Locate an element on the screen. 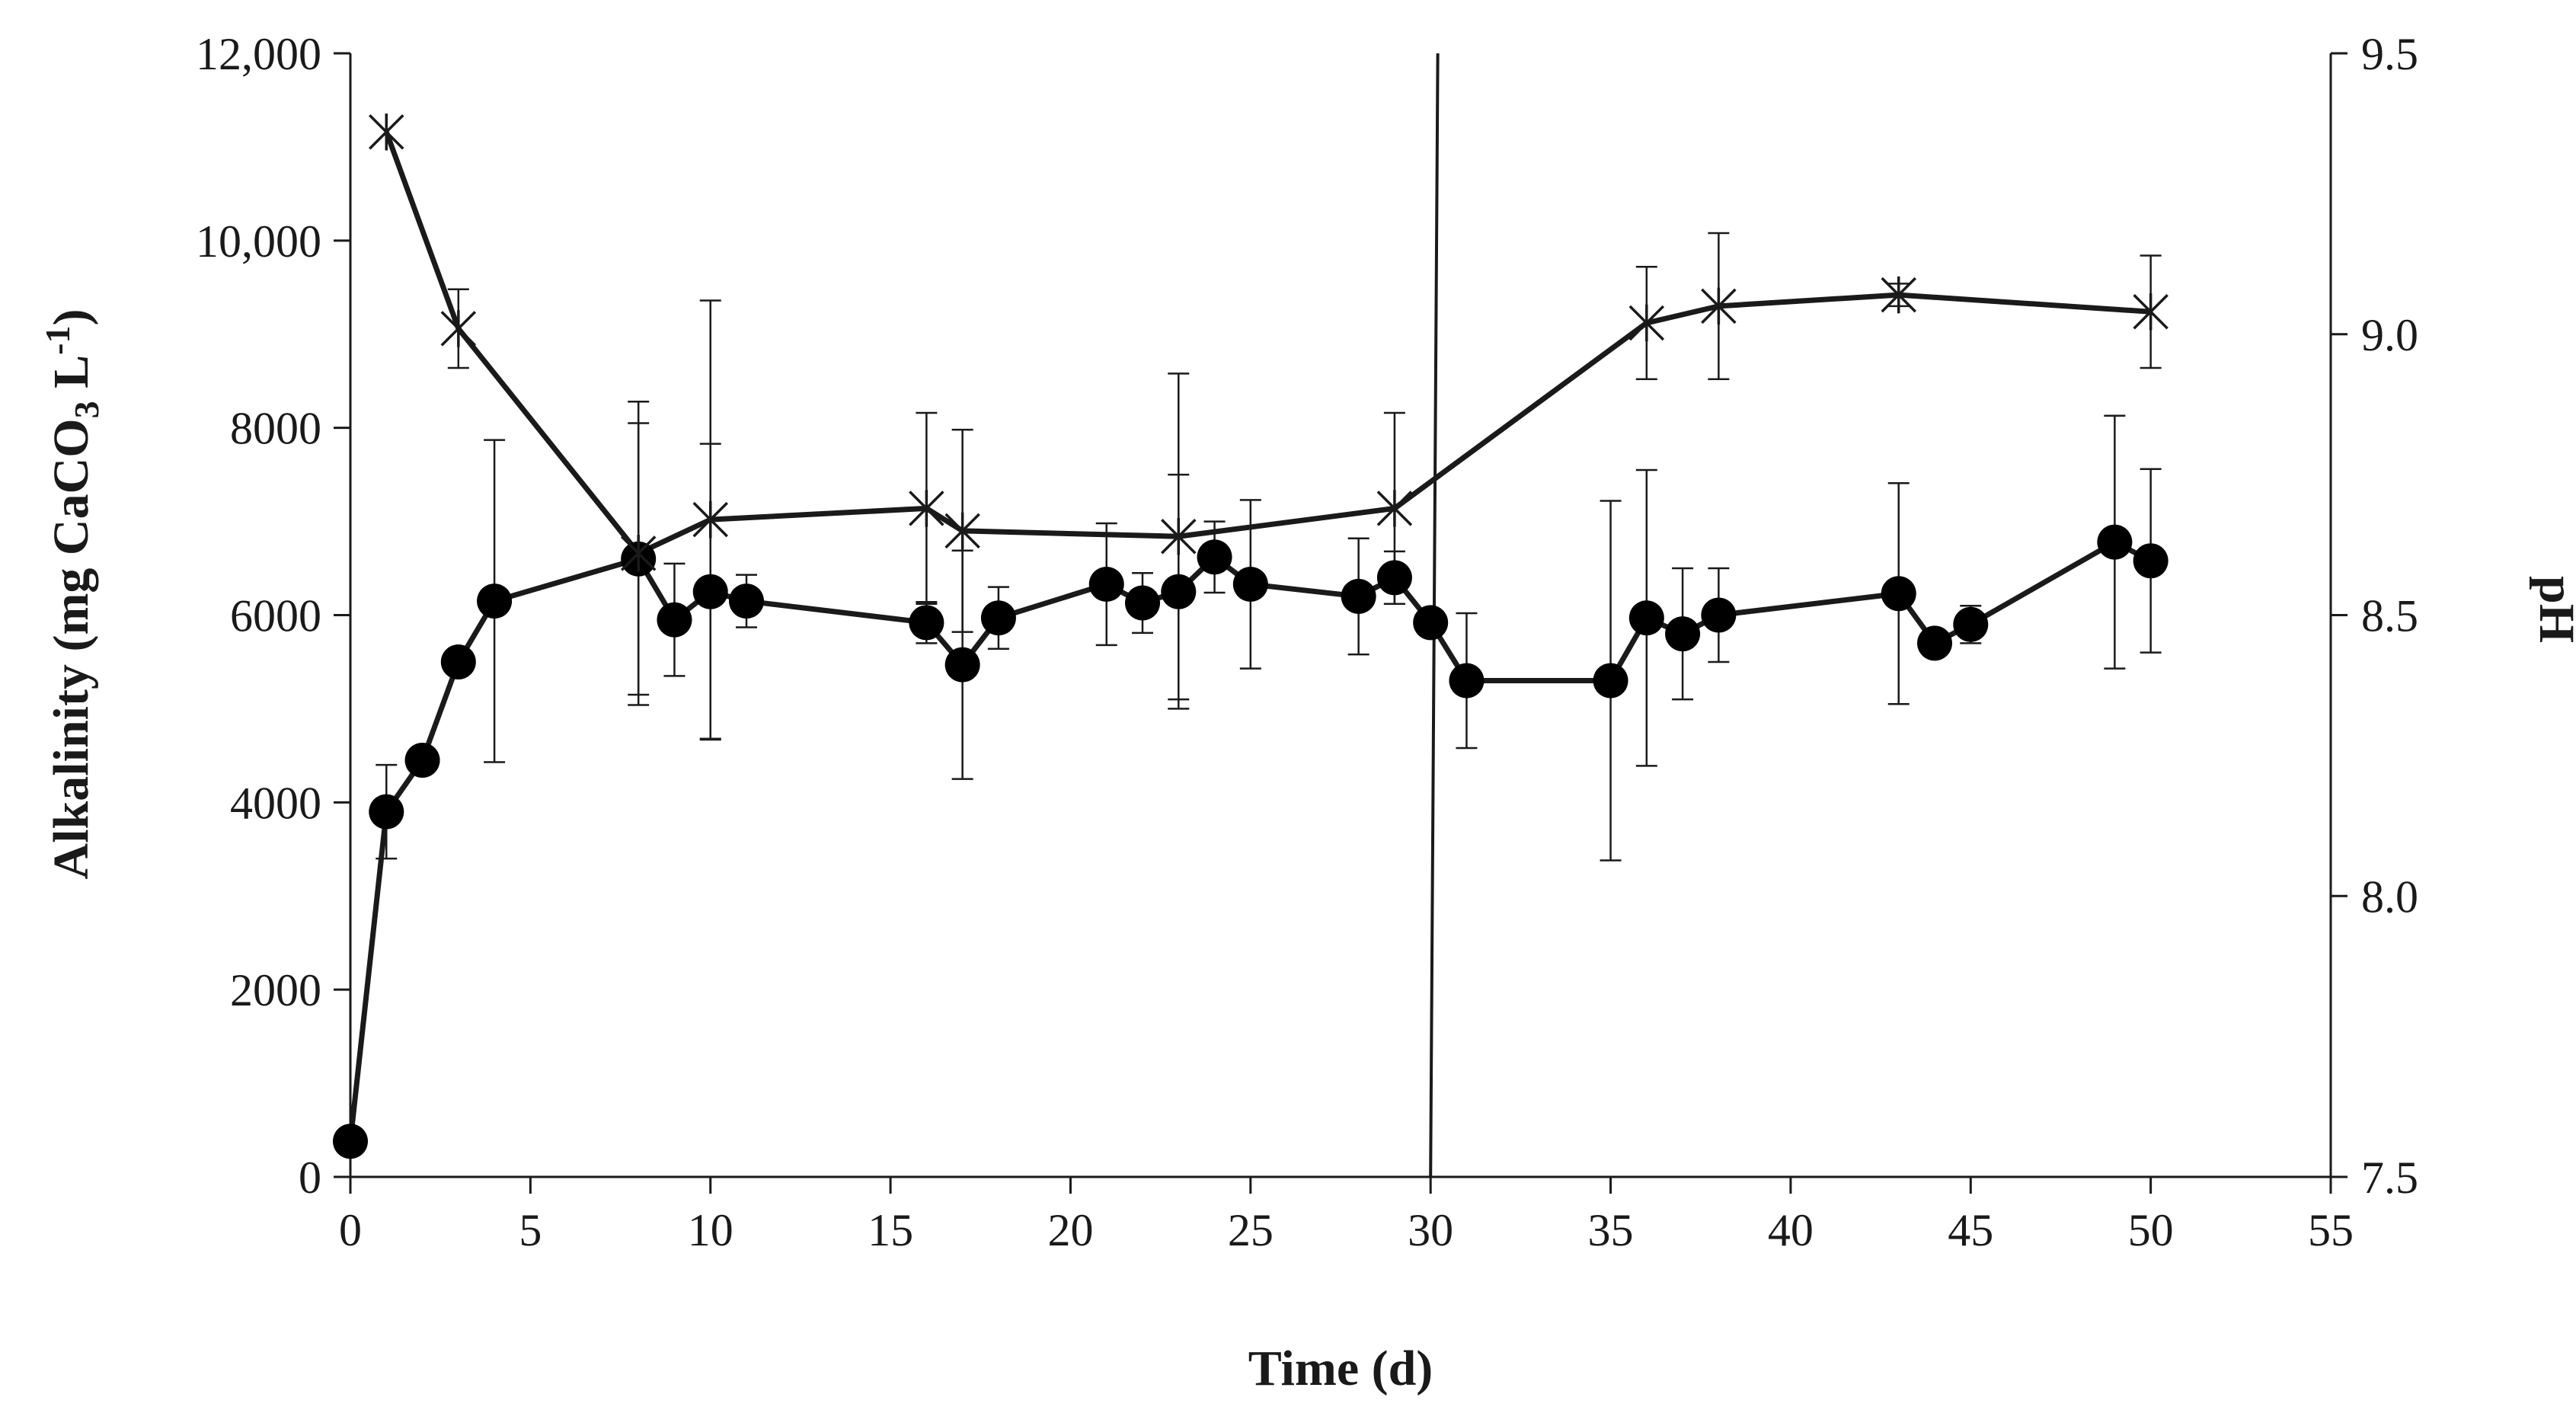 This screenshot has height=1410, width=2576. x-tick-label: 25 is located at coordinates (1251, 1230).